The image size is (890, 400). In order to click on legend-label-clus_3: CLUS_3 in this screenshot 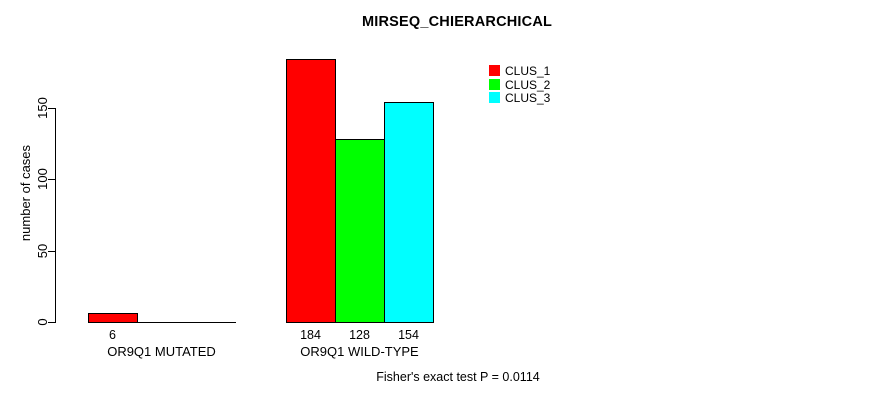, I will do `click(528, 98)`.